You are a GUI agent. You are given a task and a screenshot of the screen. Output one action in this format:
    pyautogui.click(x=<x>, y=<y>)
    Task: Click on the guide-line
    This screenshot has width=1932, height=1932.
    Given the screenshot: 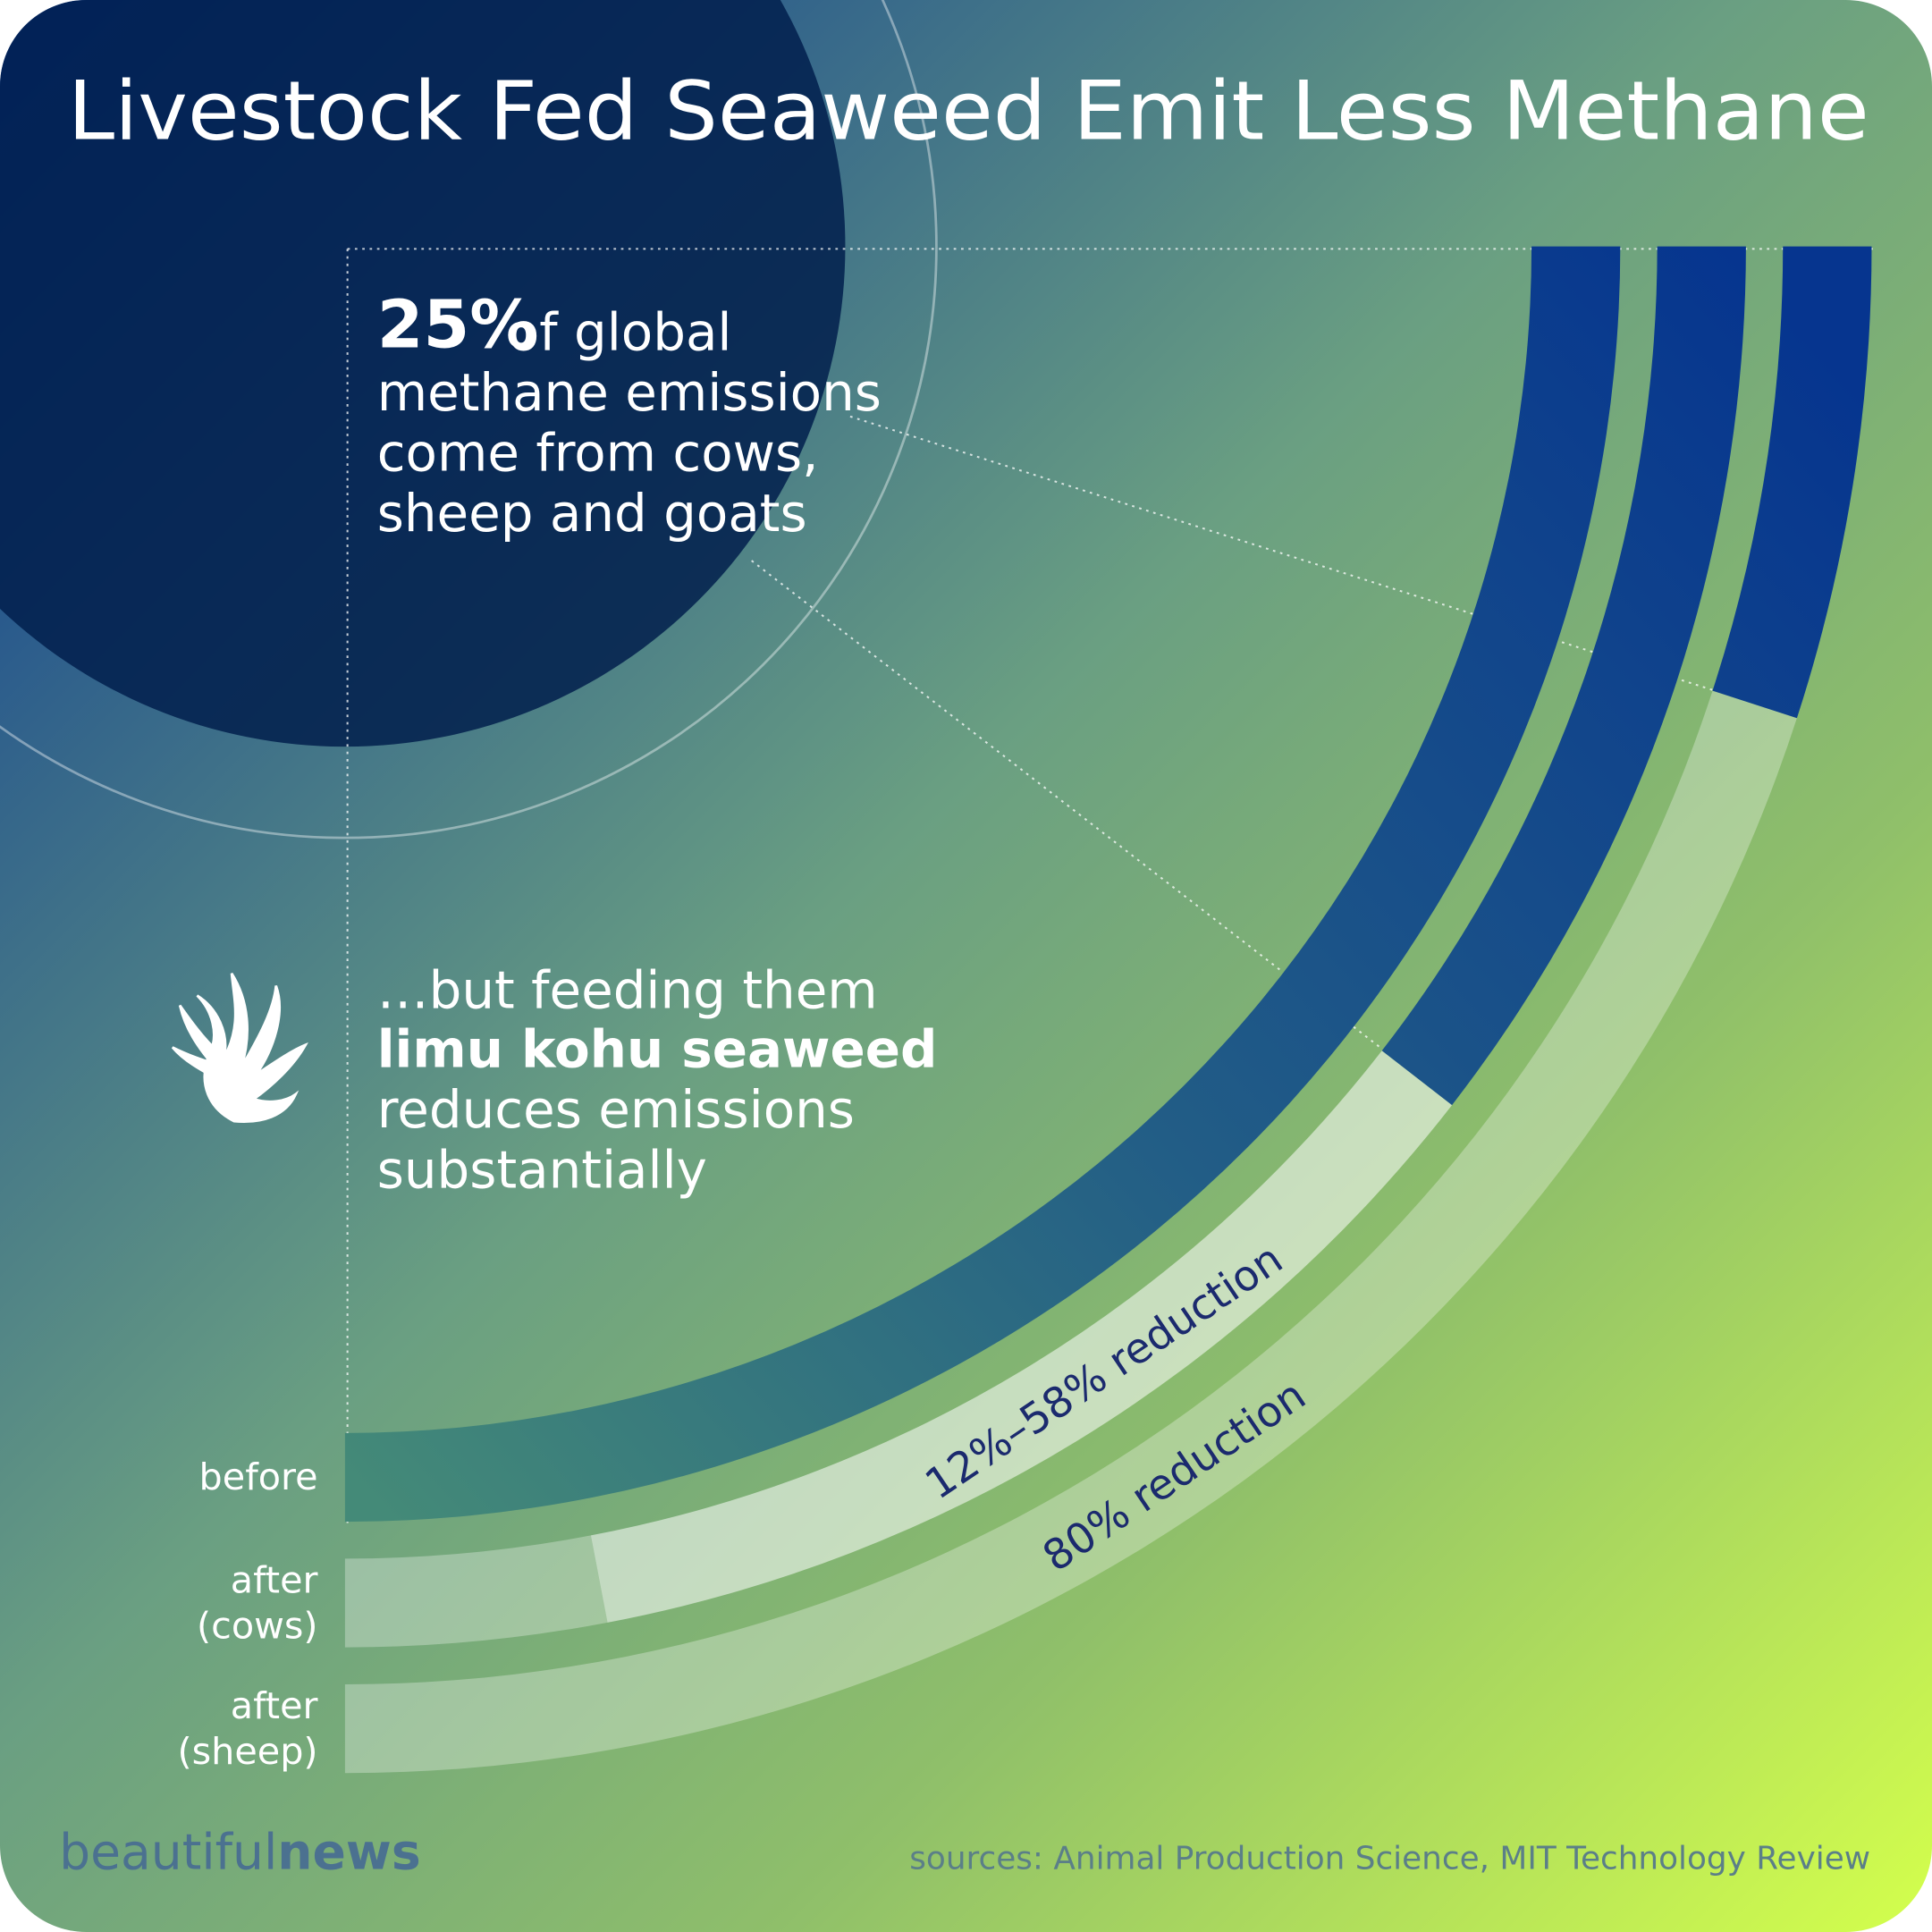 What is the action you would take?
    pyautogui.click(x=1281, y=553)
    